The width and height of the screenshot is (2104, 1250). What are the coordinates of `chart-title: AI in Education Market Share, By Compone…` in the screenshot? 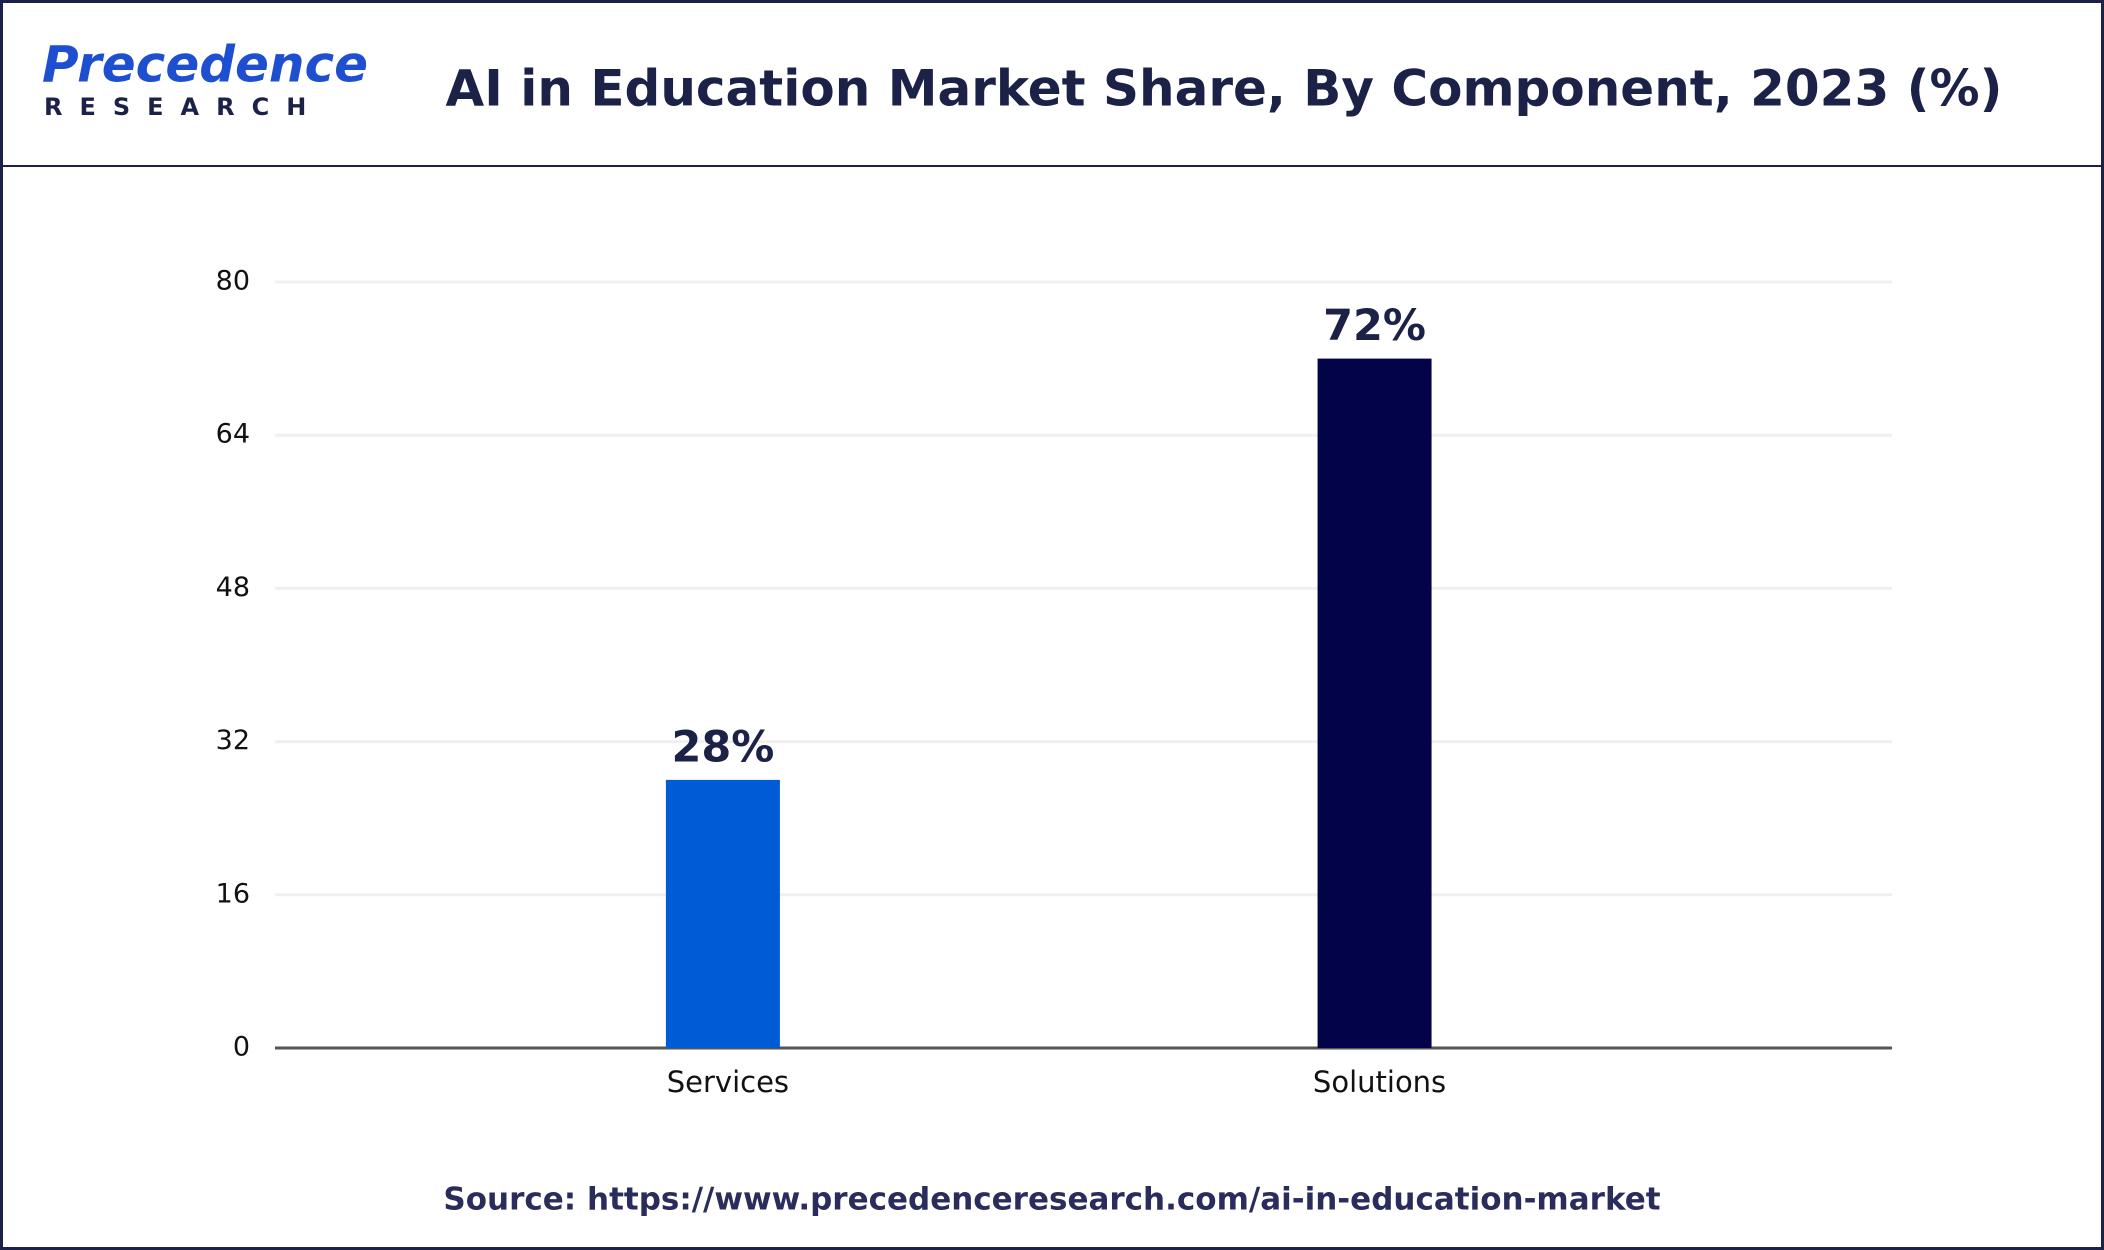 It's located at (1224, 89).